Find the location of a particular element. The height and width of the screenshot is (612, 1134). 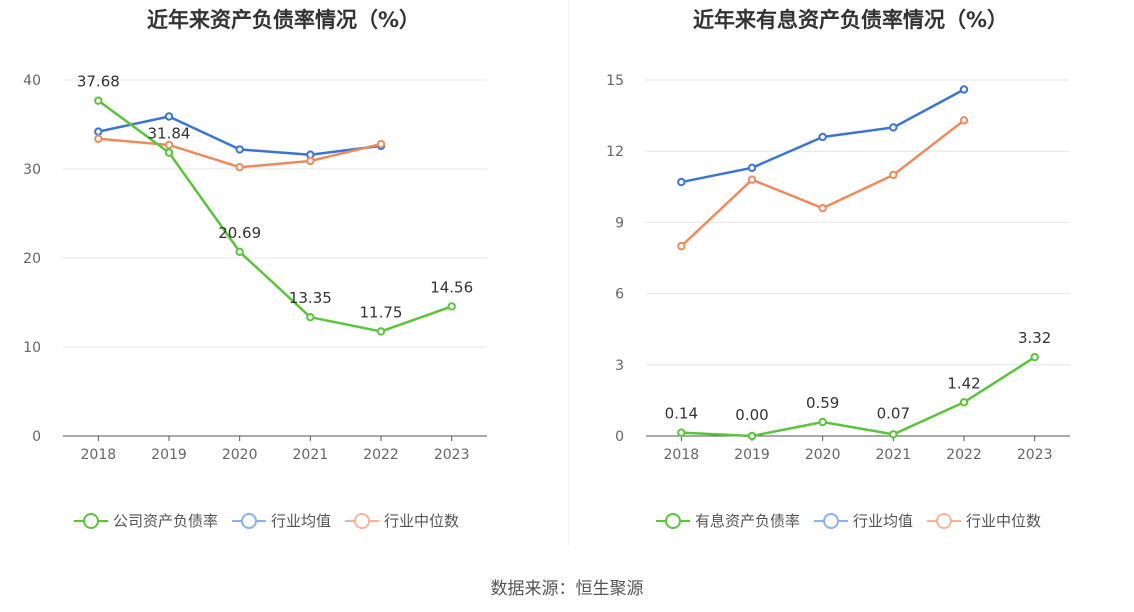

left-chart-legend: 公司资产负债率 行业均值 行业中位数 is located at coordinates (273, 520).